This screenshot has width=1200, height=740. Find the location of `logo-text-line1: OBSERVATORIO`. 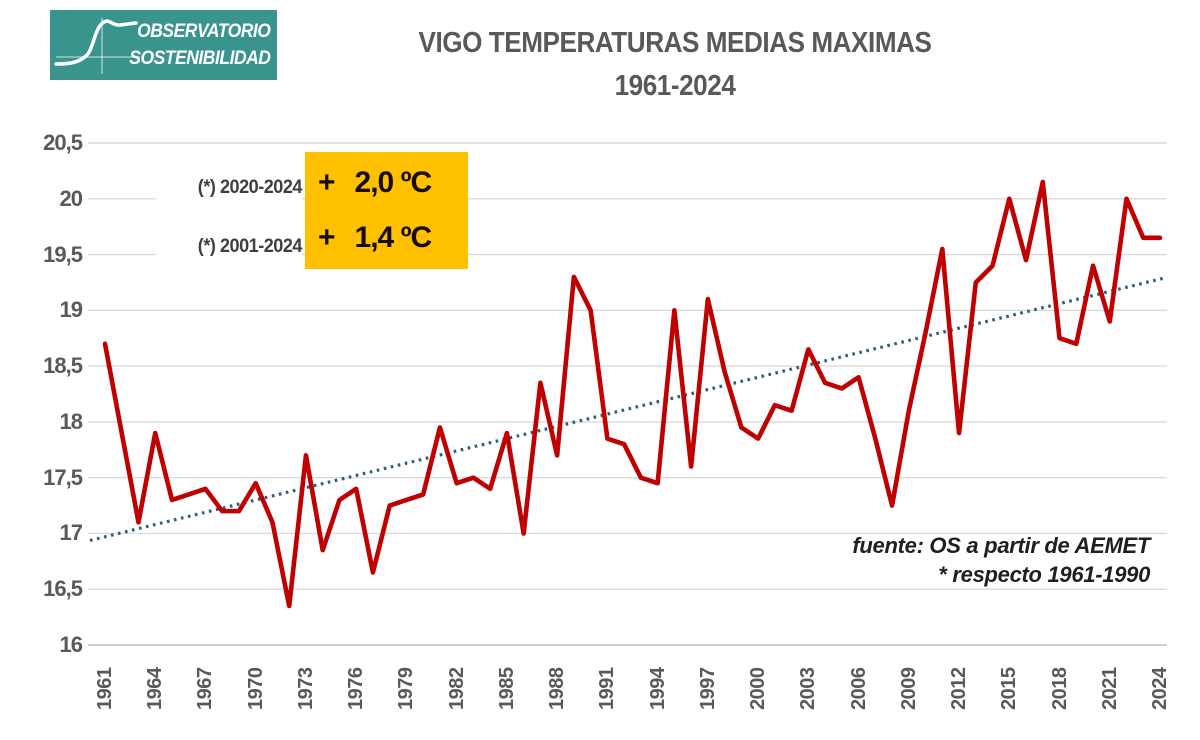

logo-text-line1: OBSERVATORIO is located at coordinates (203, 31).